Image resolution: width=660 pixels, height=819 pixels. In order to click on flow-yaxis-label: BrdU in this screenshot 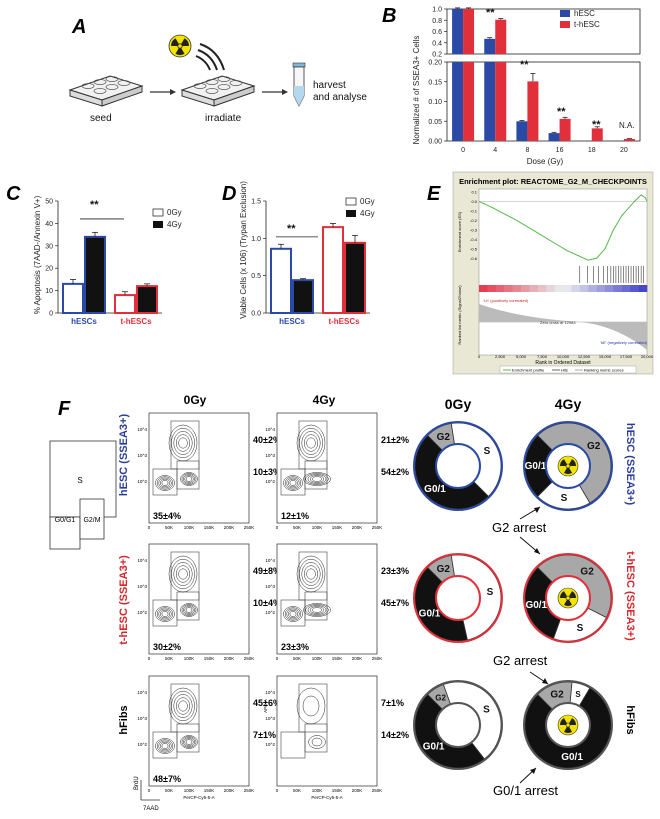, I will do `click(137, 783)`.